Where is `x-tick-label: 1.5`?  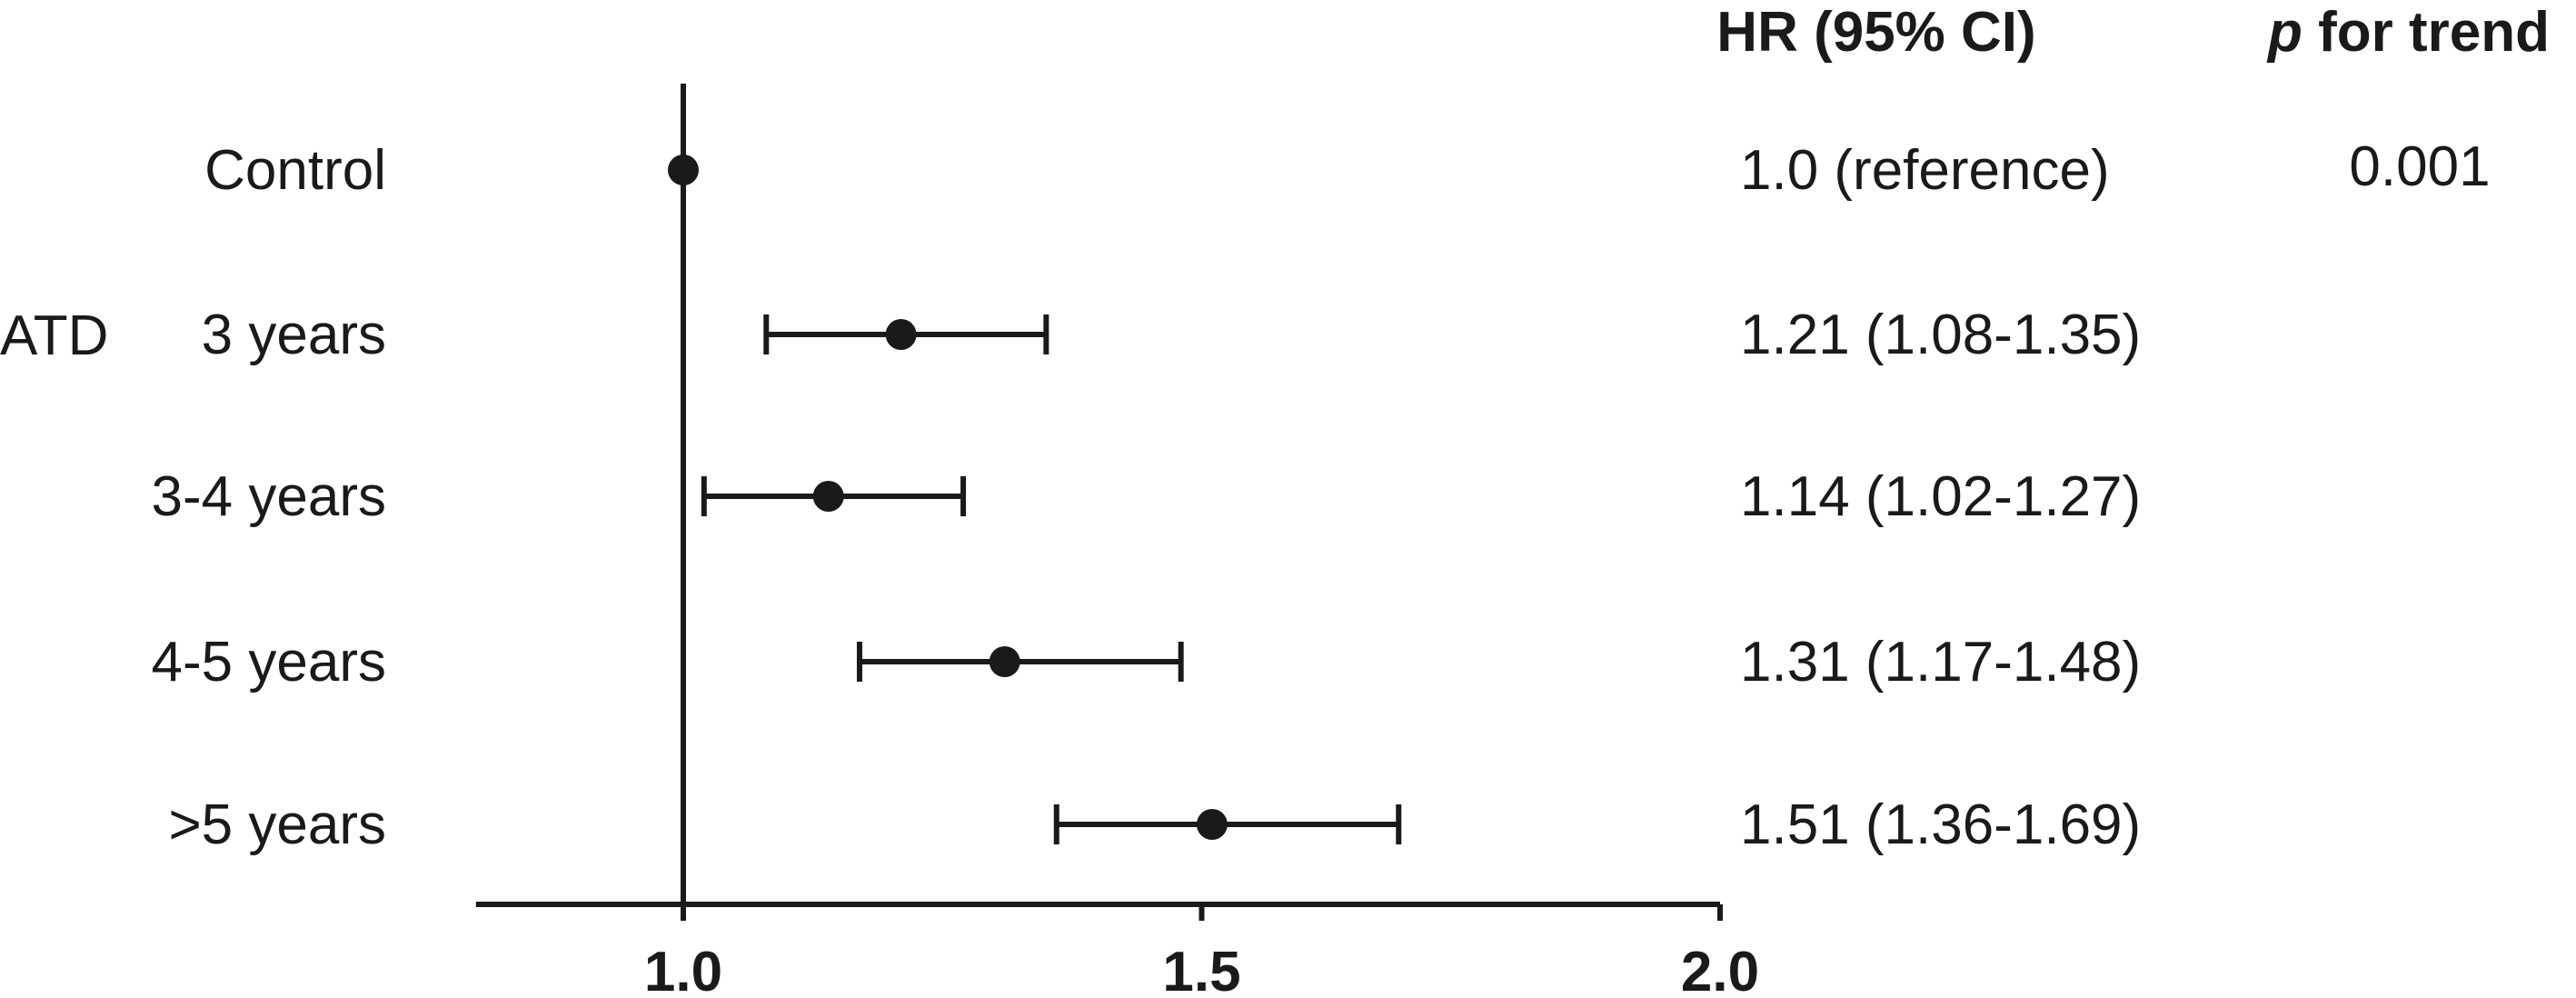
x-tick-label: 1.5 is located at coordinates (1201, 970).